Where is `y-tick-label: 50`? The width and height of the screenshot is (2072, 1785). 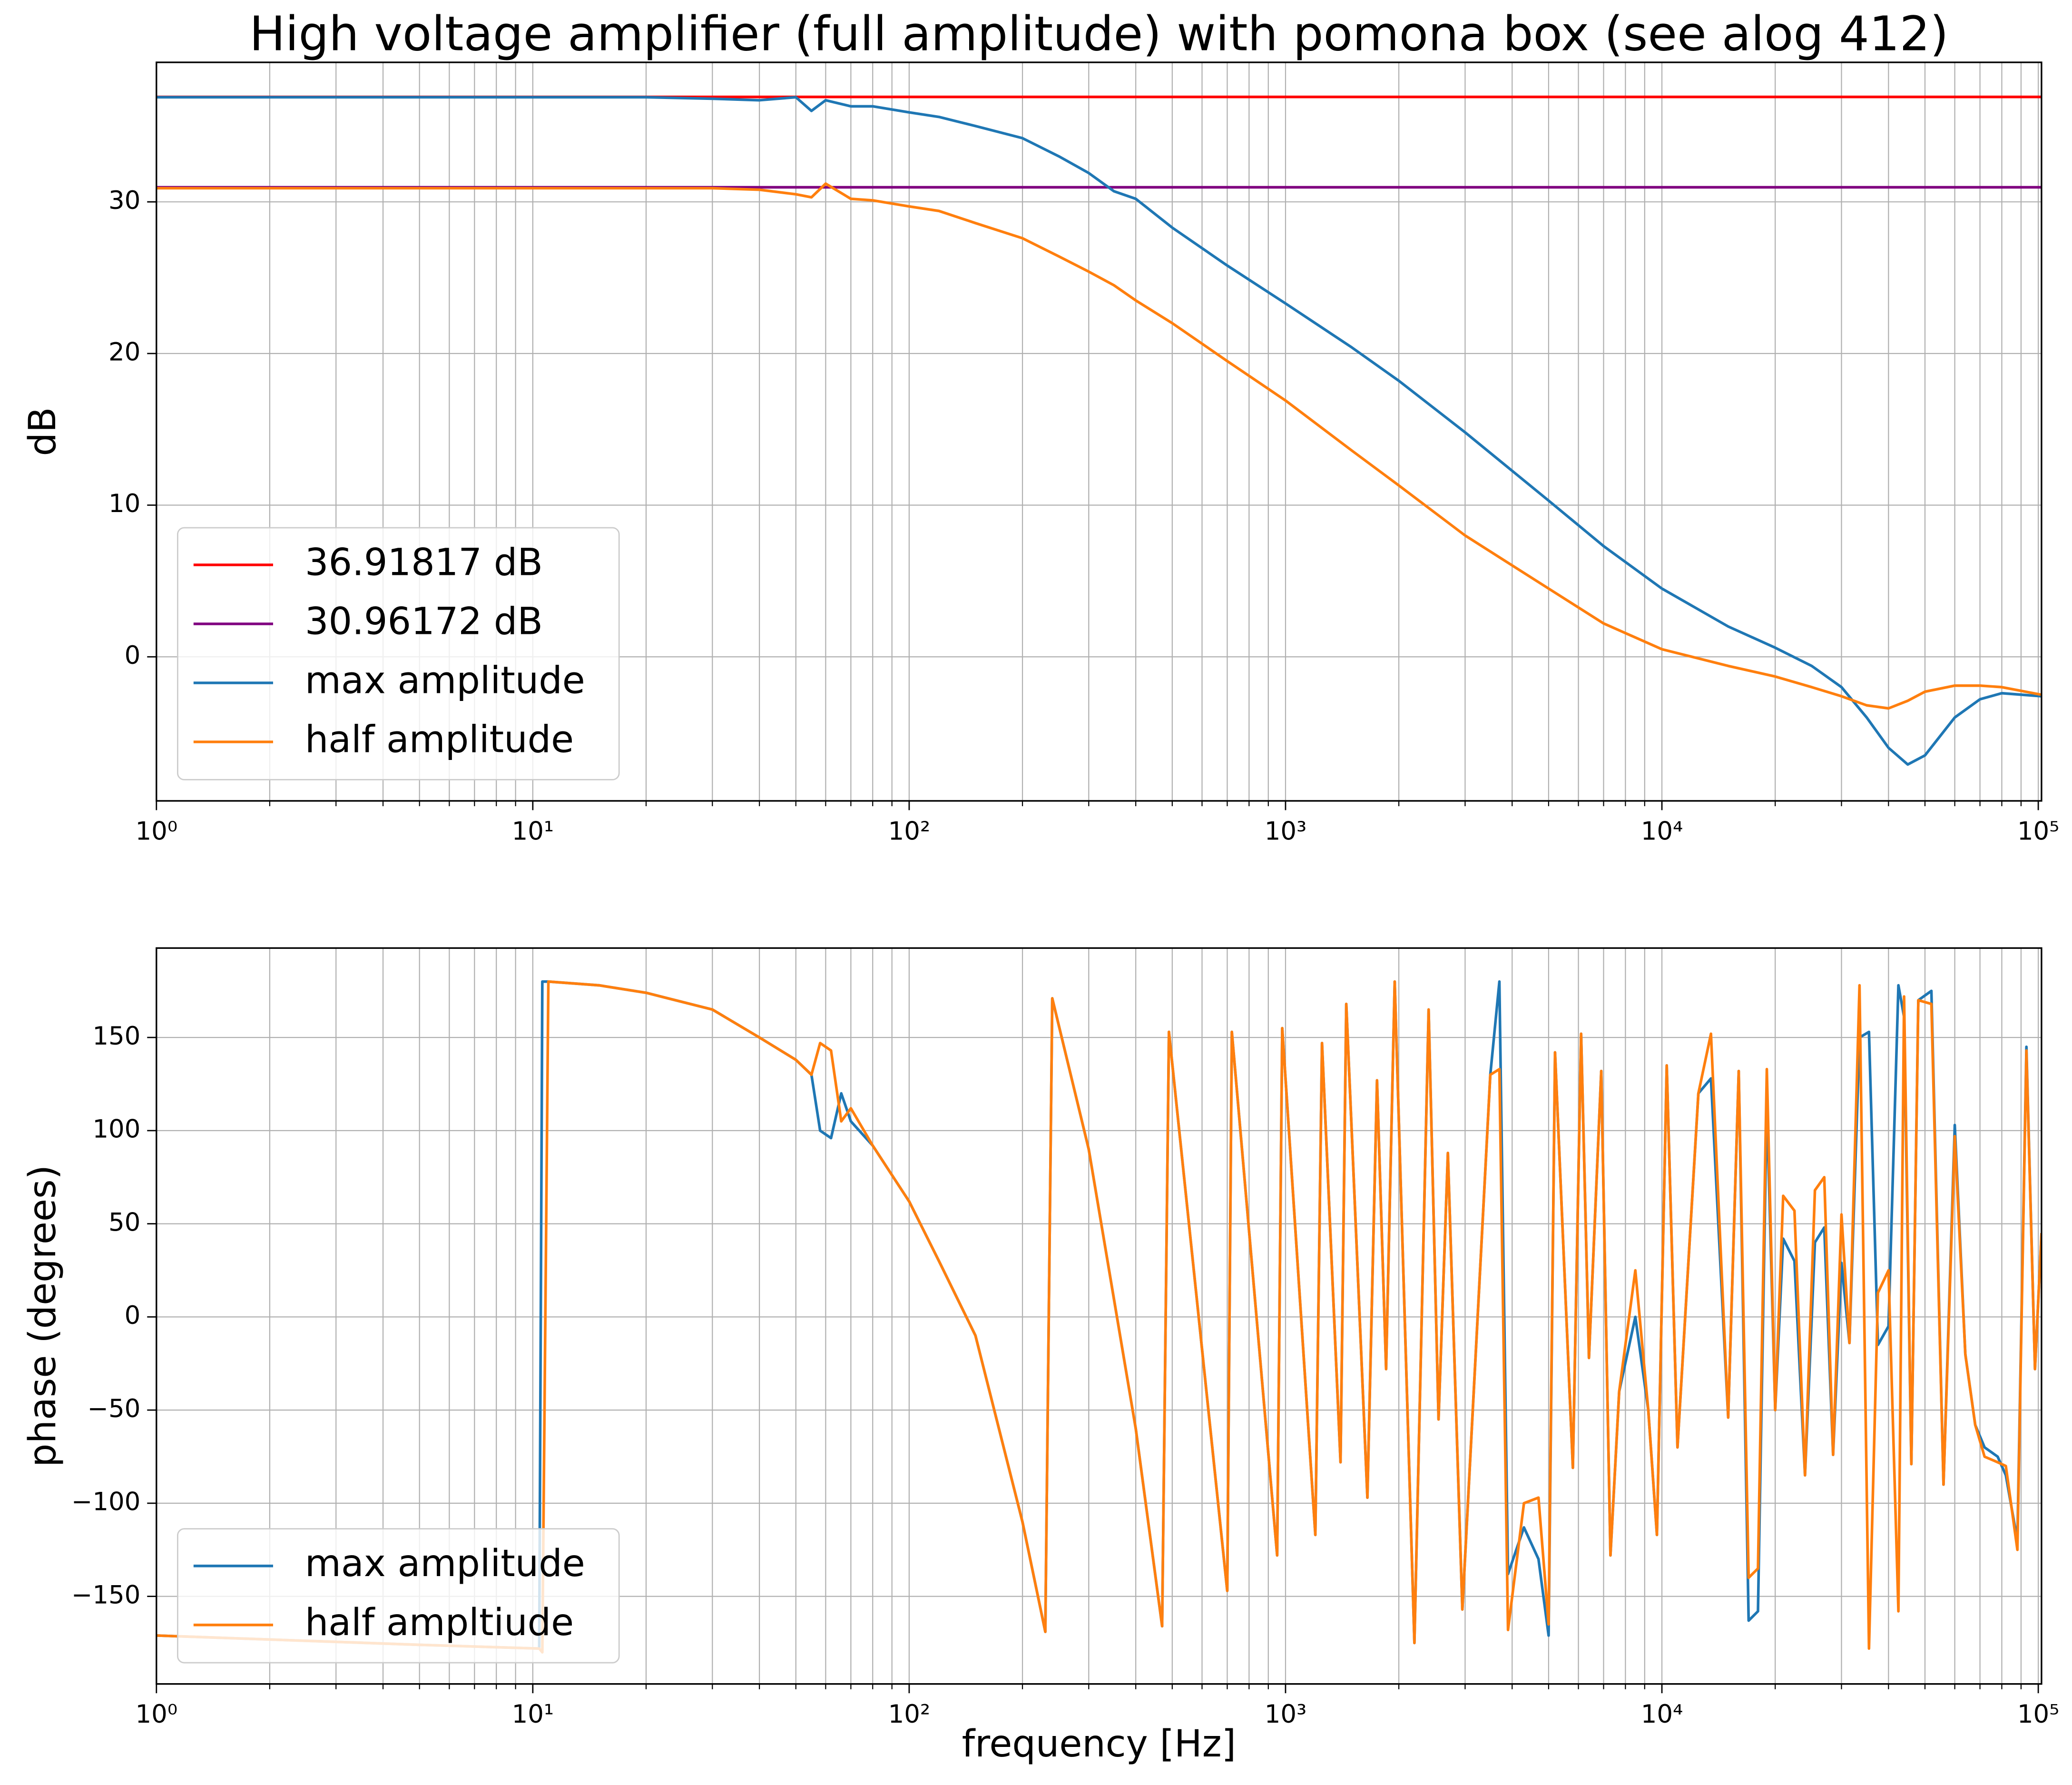 y-tick-label: 50 is located at coordinates (124, 1222).